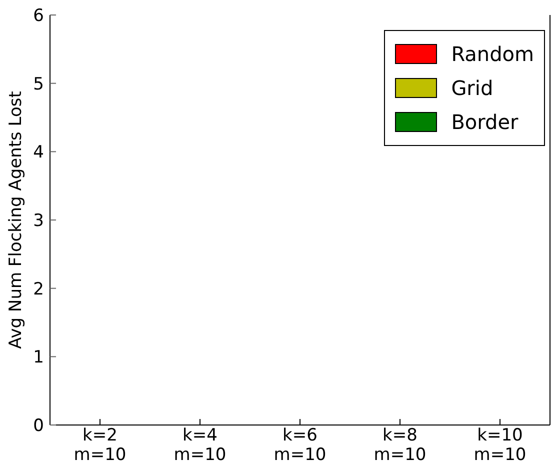 This screenshot has height=469, width=553. Describe the element at coordinates (38, 221) in the screenshot. I see `y-tick-label: 3` at that location.